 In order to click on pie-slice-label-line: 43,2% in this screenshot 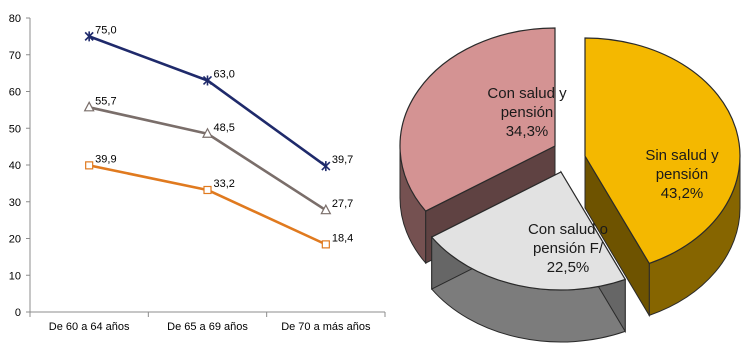, I will do `click(682, 193)`.